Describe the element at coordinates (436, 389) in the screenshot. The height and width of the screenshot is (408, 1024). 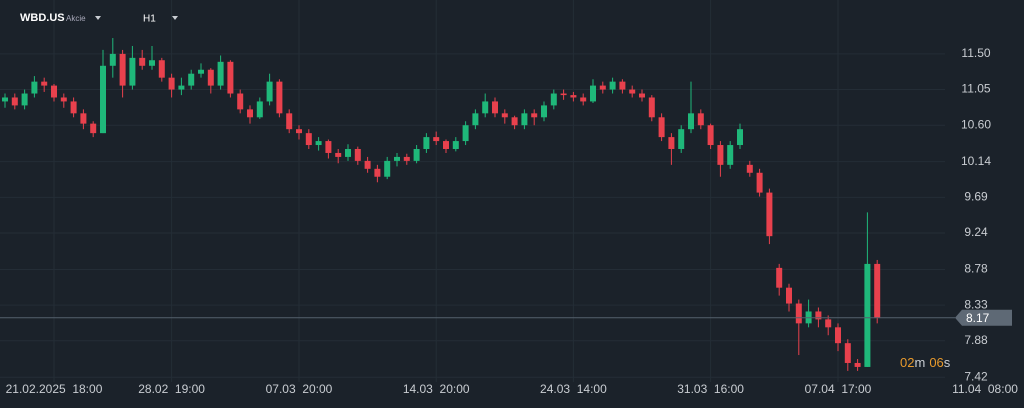
I see `x-tick-label: 14.03 20:00` at that location.